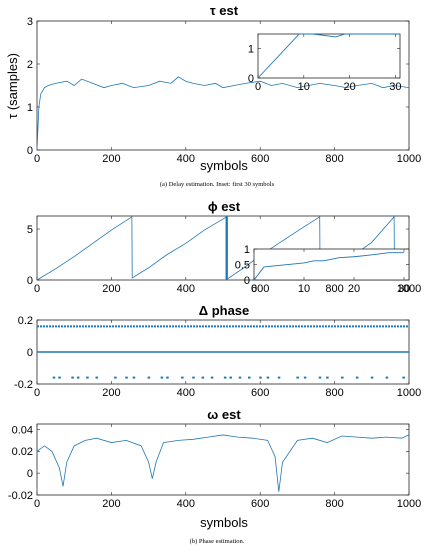  Describe the element at coordinates (254, 289) in the screenshot. I see `phi-inset-xtick-label: 0` at that location.